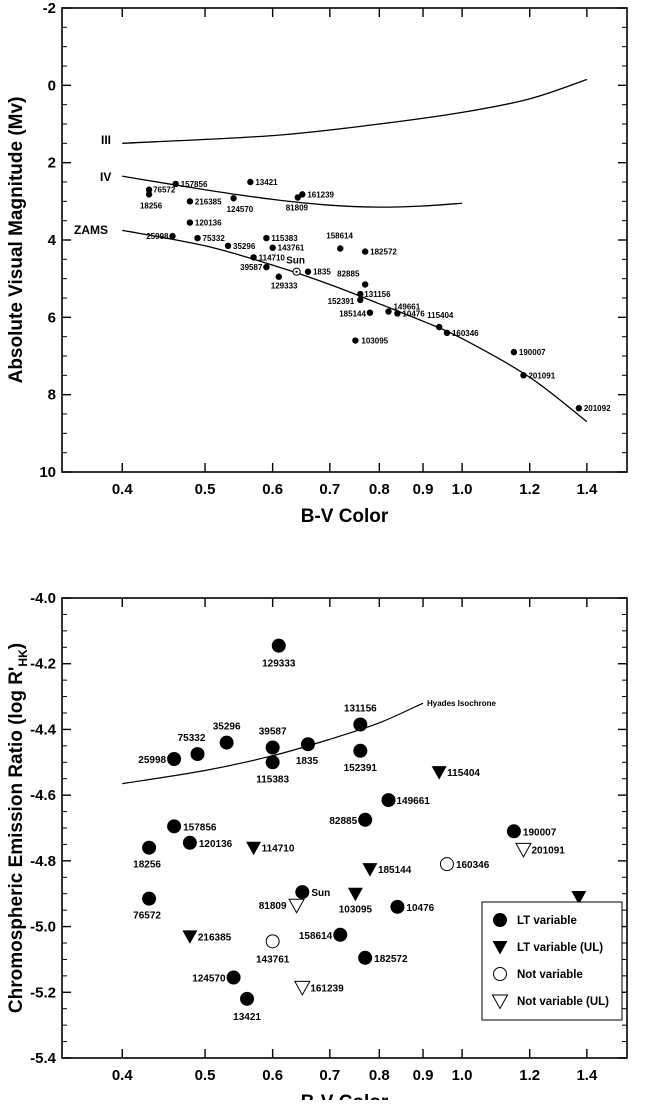 Image resolution: width=648 pixels, height=1105 pixels. Describe the element at coordinates (43, 927) in the screenshot. I see `y-tick-label: -5.0` at that location.